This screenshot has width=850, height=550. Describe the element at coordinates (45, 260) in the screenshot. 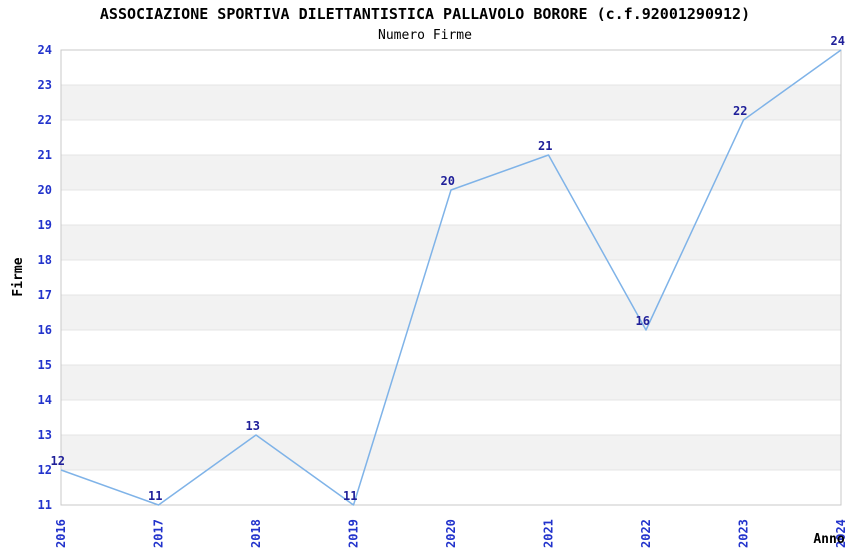

I see `y-tick-label: 18` at that location.